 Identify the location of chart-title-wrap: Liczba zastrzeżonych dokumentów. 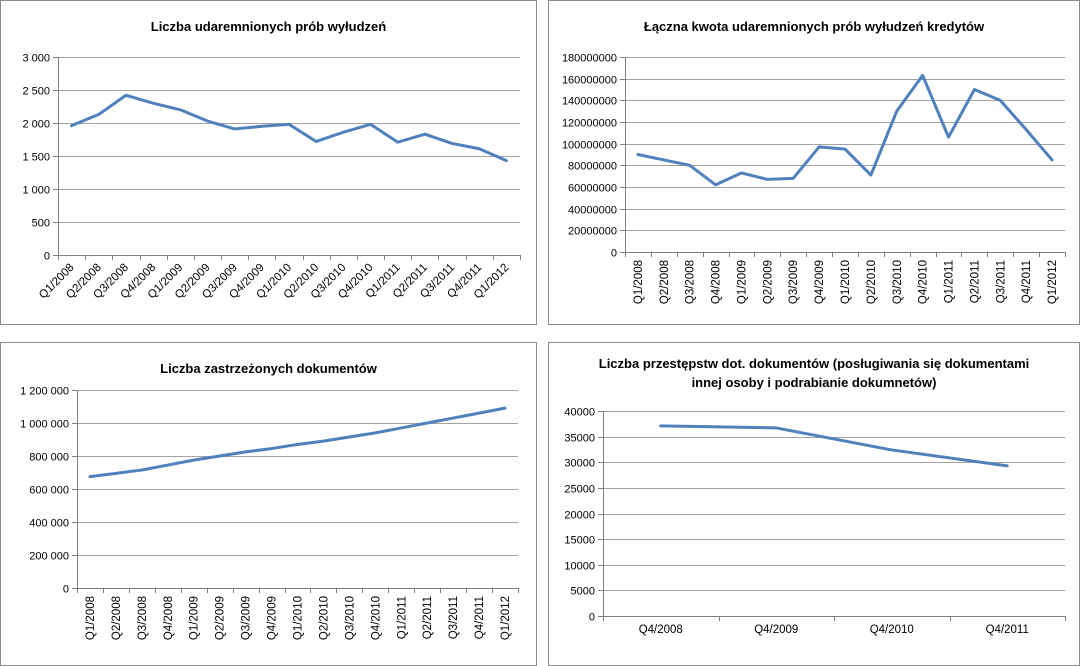
(268, 368).